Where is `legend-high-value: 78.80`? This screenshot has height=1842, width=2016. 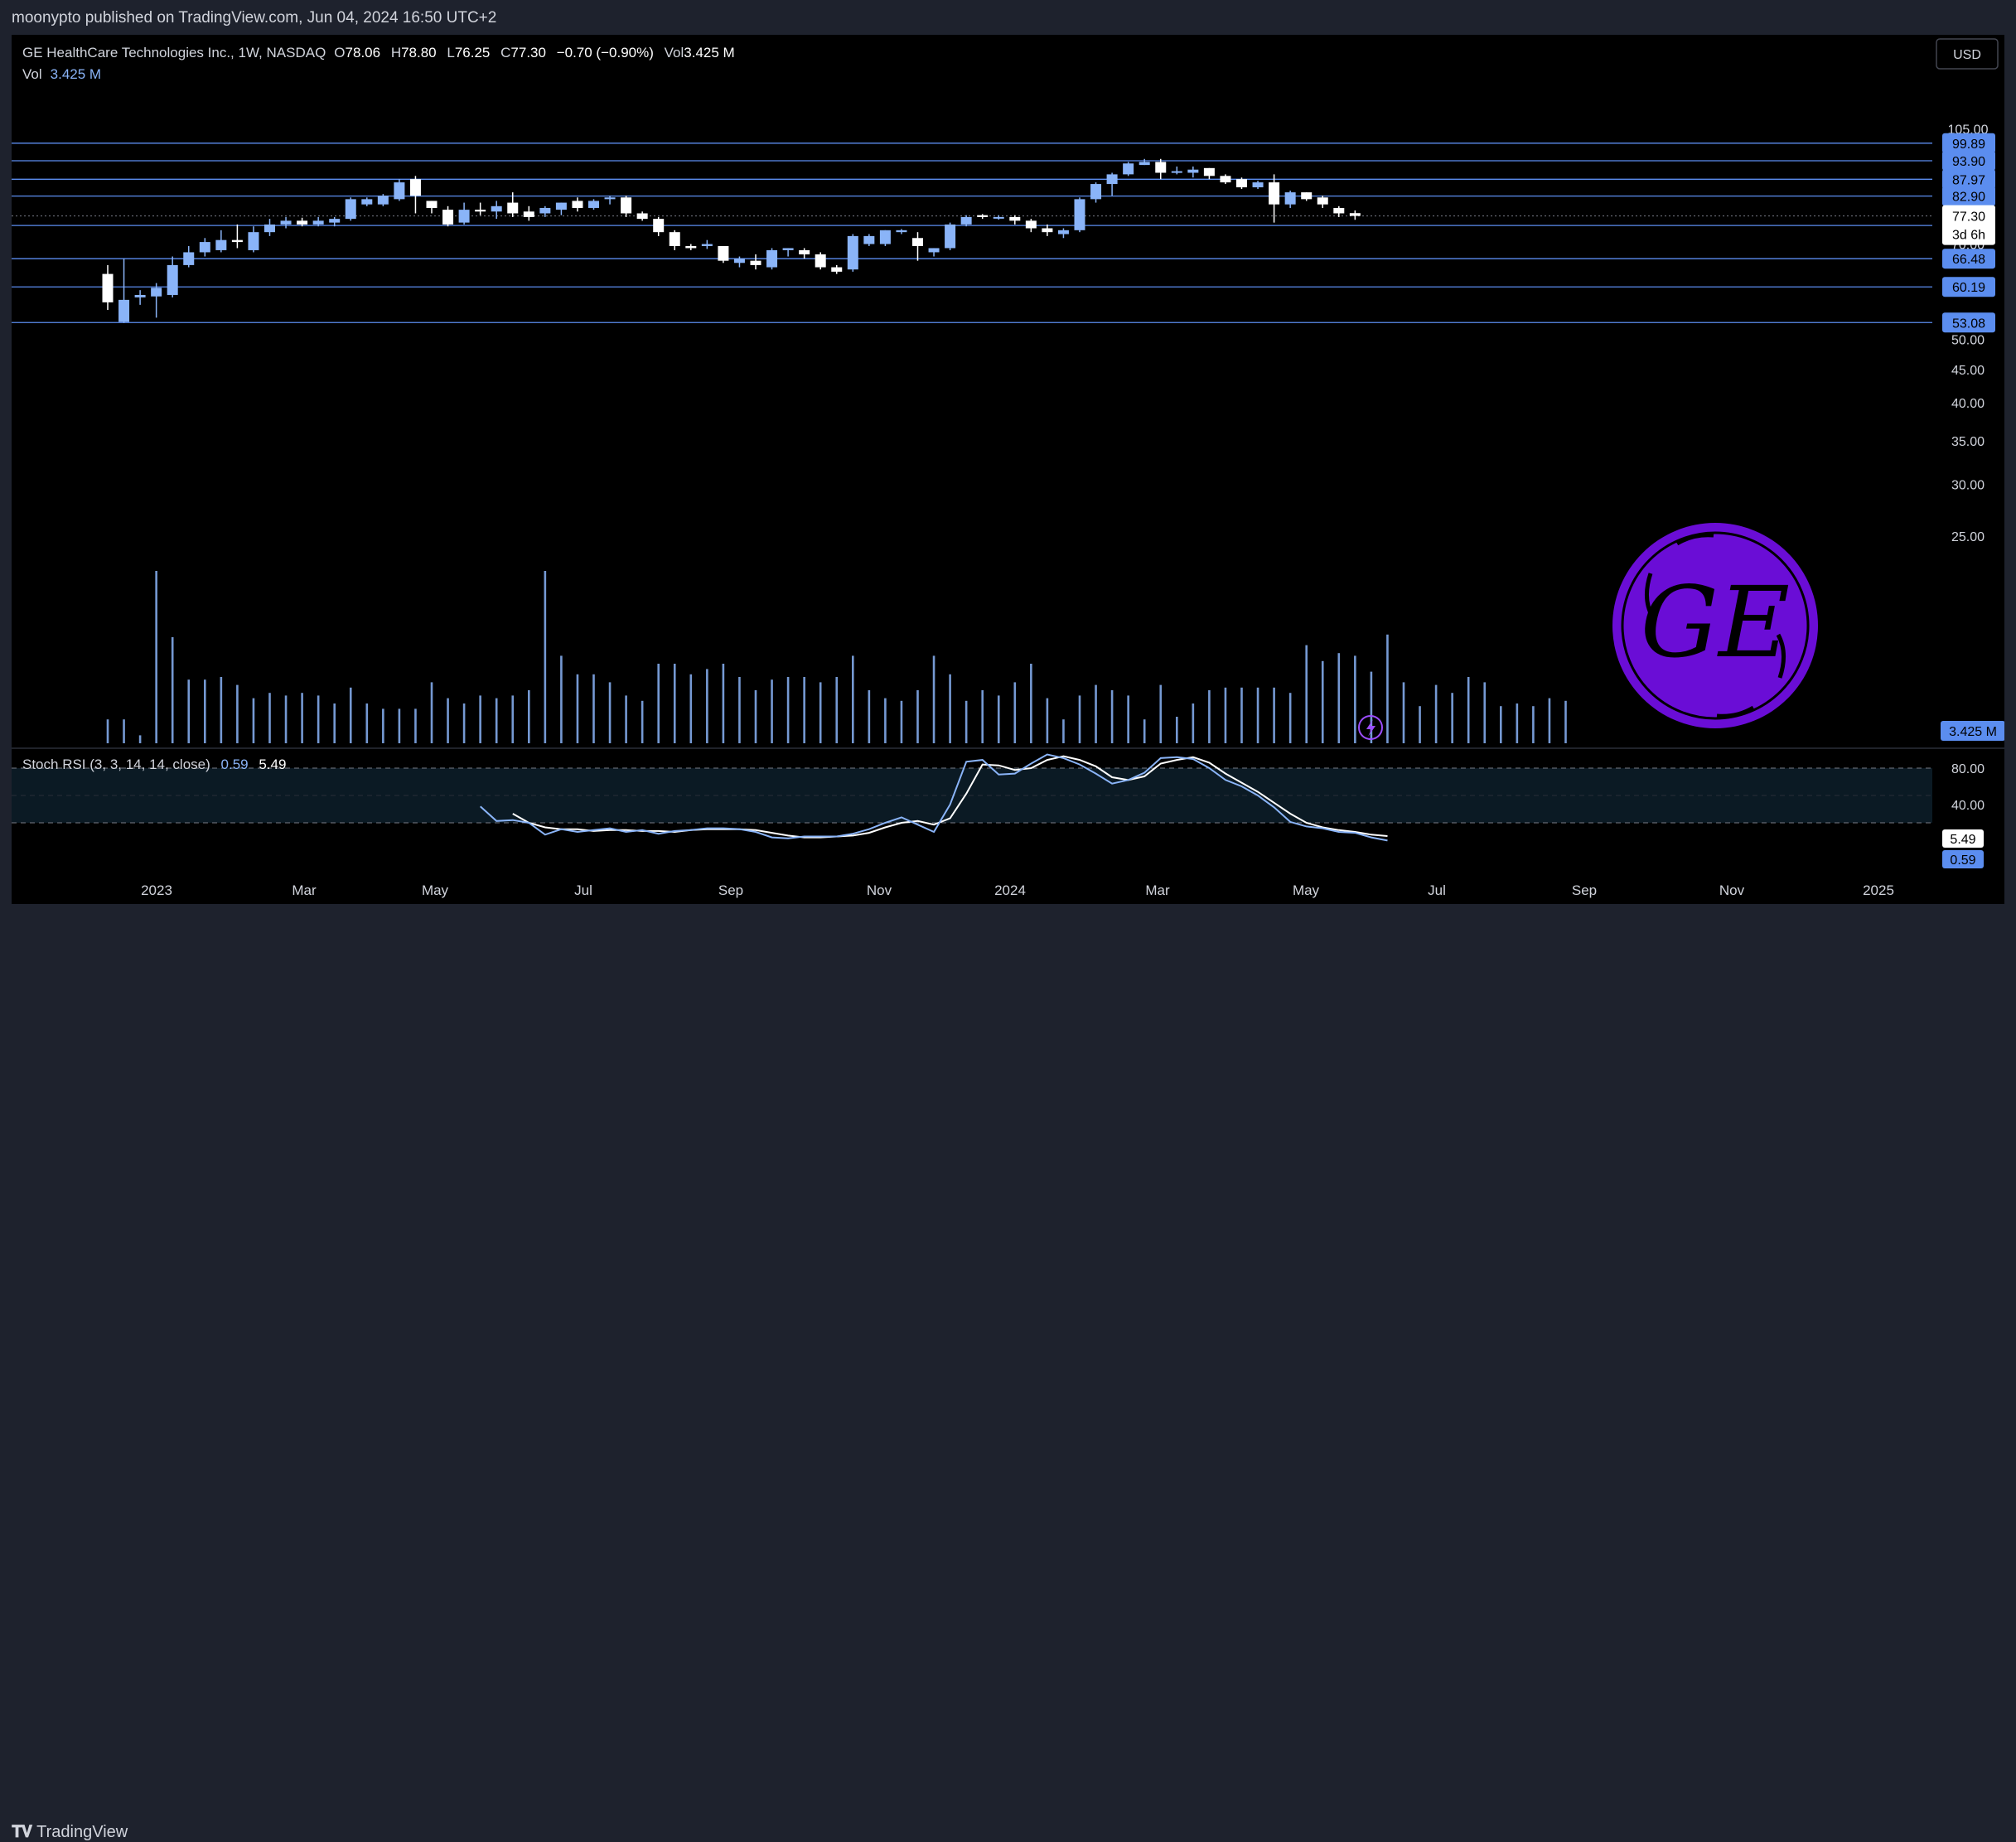
legend-high-value: 78.80 is located at coordinates (419, 53).